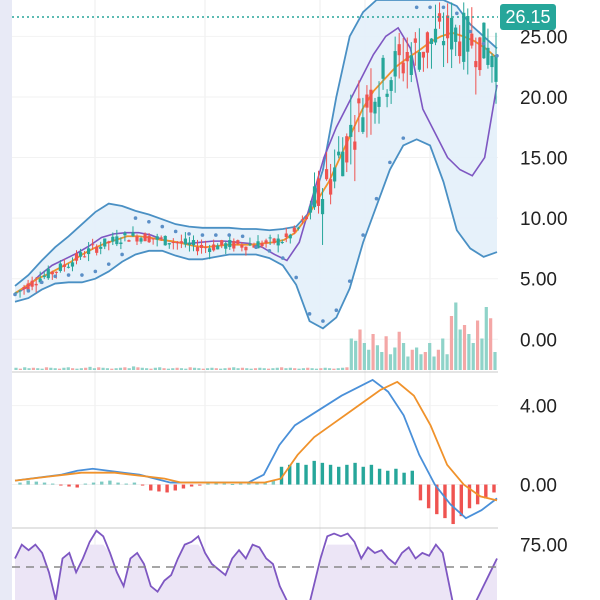 The height and width of the screenshot is (600, 600). What do you see at coordinates (544, 546) in the screenshot?
I see `rsi-tick-label: 75.00` at bounding box center [544, 546].